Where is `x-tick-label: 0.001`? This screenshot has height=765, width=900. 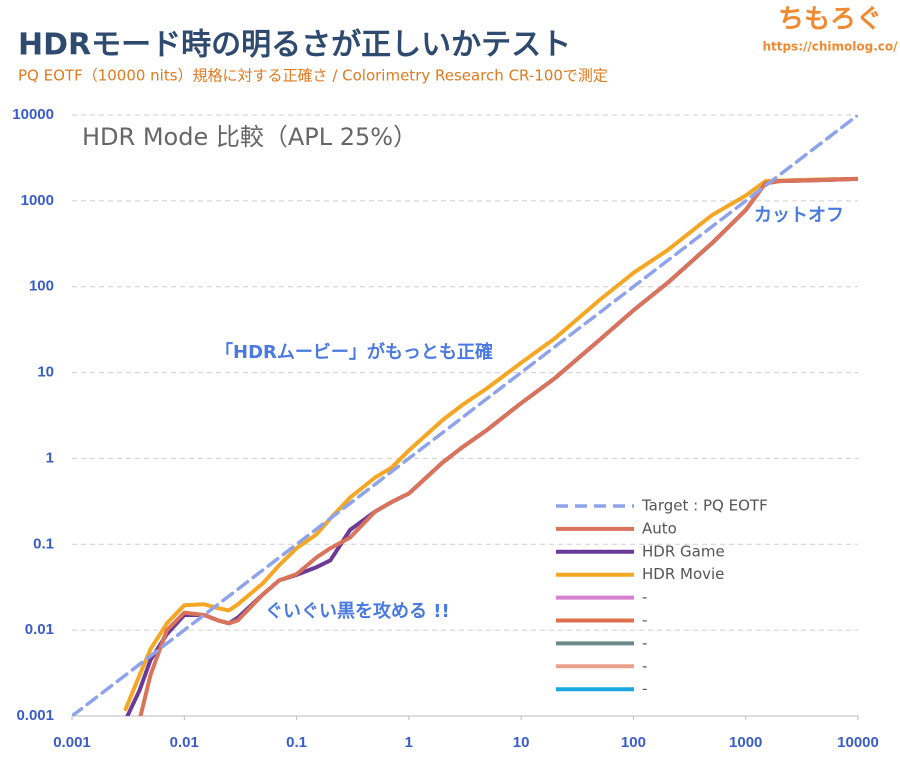 x-tick-label: 0.001 is located at coordinates (72, 742).